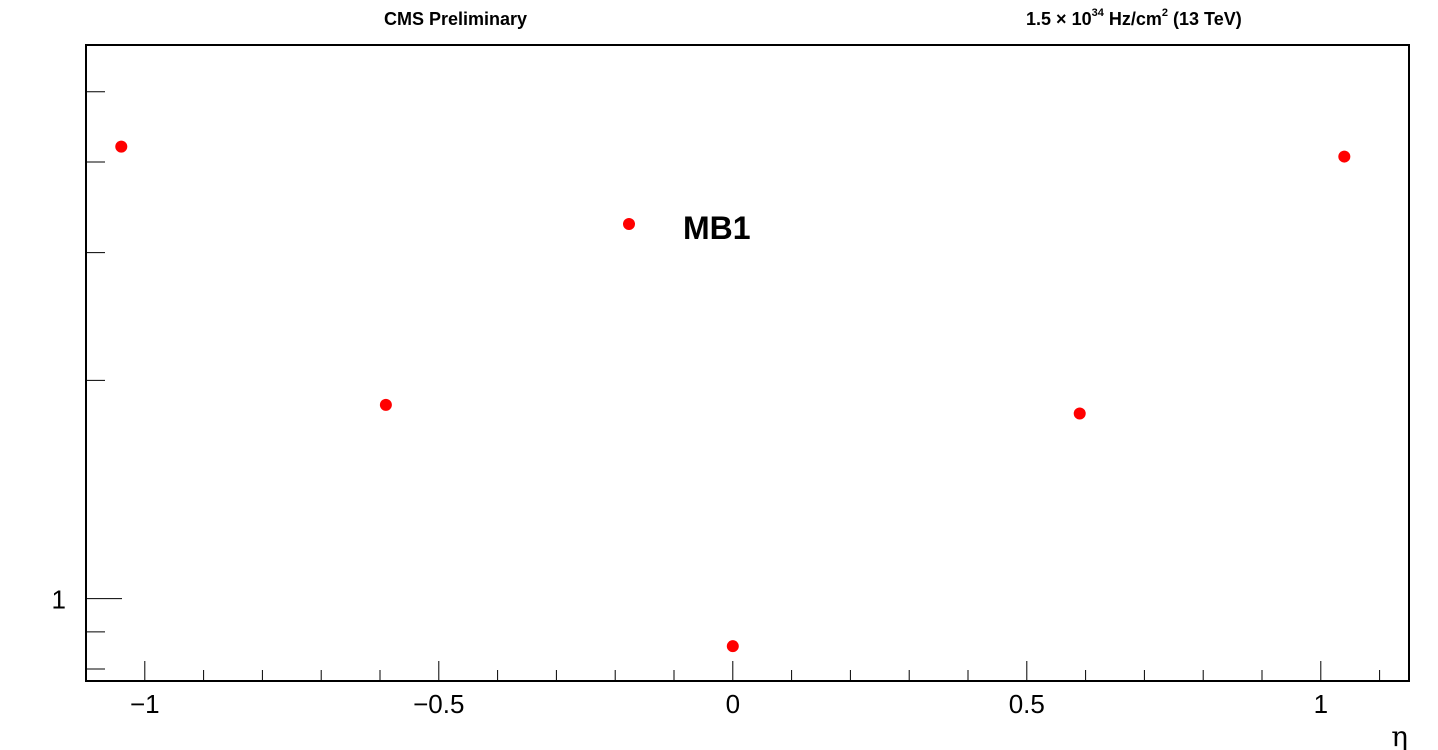 The image size is (1438, 750). I want to click on x-tick-label: 0.5, so click(1027, 704).